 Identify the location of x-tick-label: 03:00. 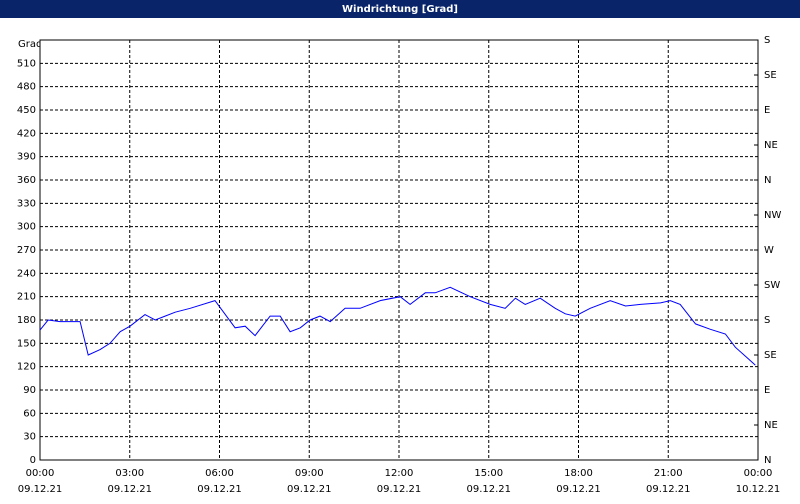
(129, 473).